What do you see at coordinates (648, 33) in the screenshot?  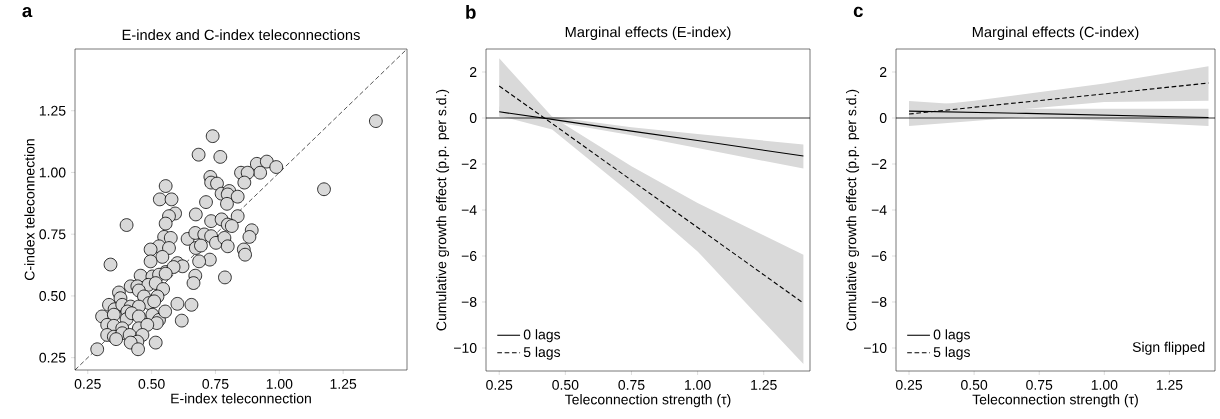 I see `chart-title: Marginal effects (E-index)` at bounding box center [648, 33].